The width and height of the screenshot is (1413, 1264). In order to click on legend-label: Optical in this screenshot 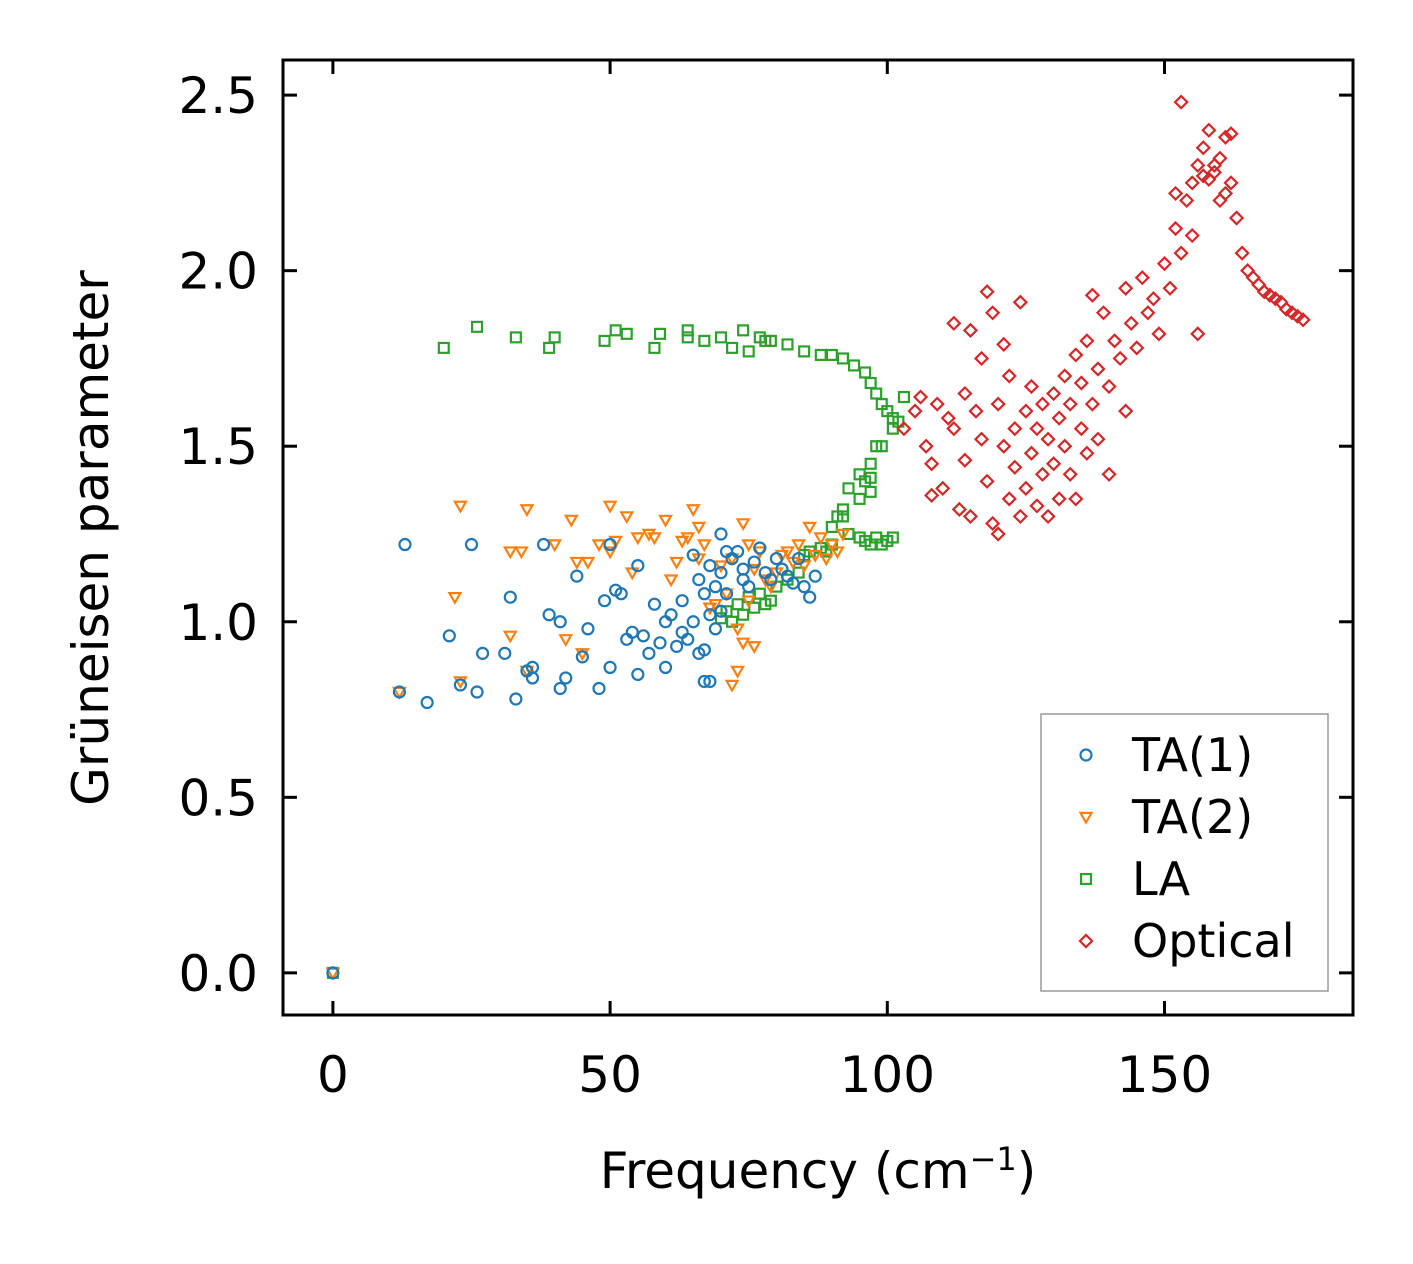, I will do `click(1213, 941)`.